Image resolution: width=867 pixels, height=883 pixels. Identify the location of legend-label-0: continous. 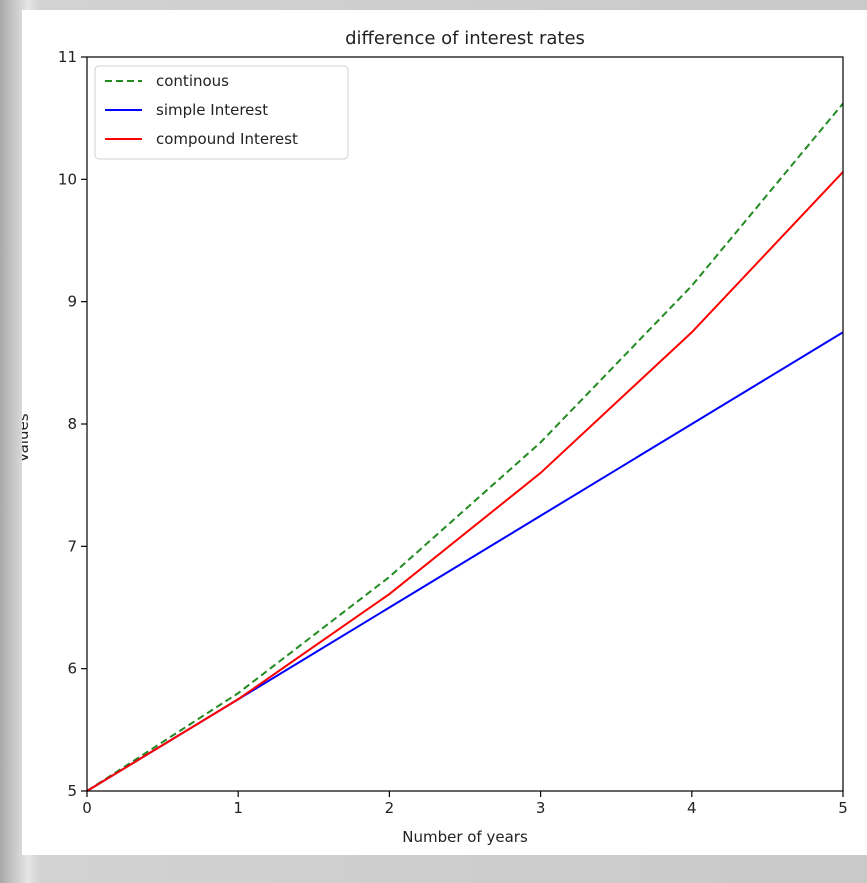
(192, 81).